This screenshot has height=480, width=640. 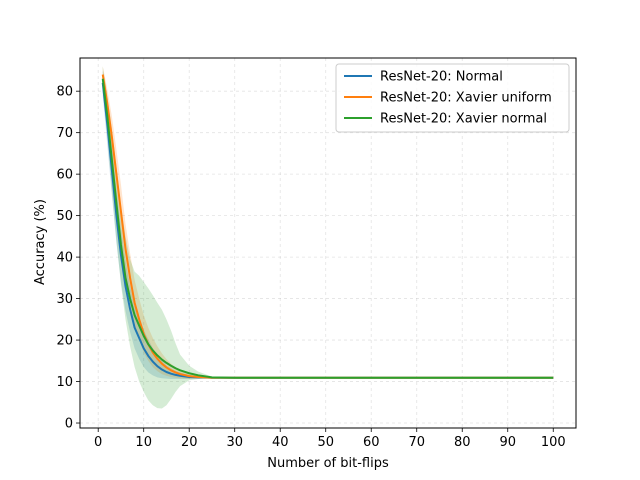 What do you see at coordinates (98, 442) in the screenshot?
I see `x-tick-label: 0` at bounding box center [98, 442].